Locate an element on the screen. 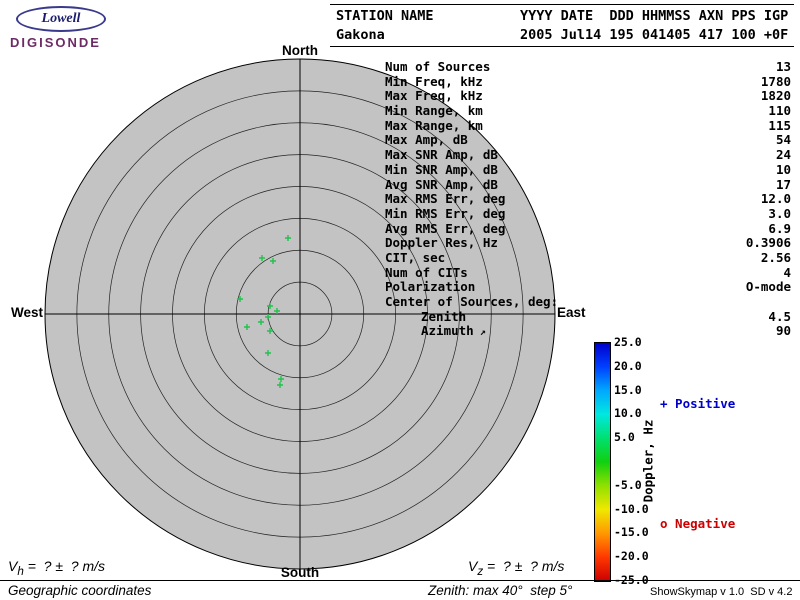 This screenshot has width=800, height=600. stat-label: Max SNR Amp, dB is located at coordinates (441, 155).